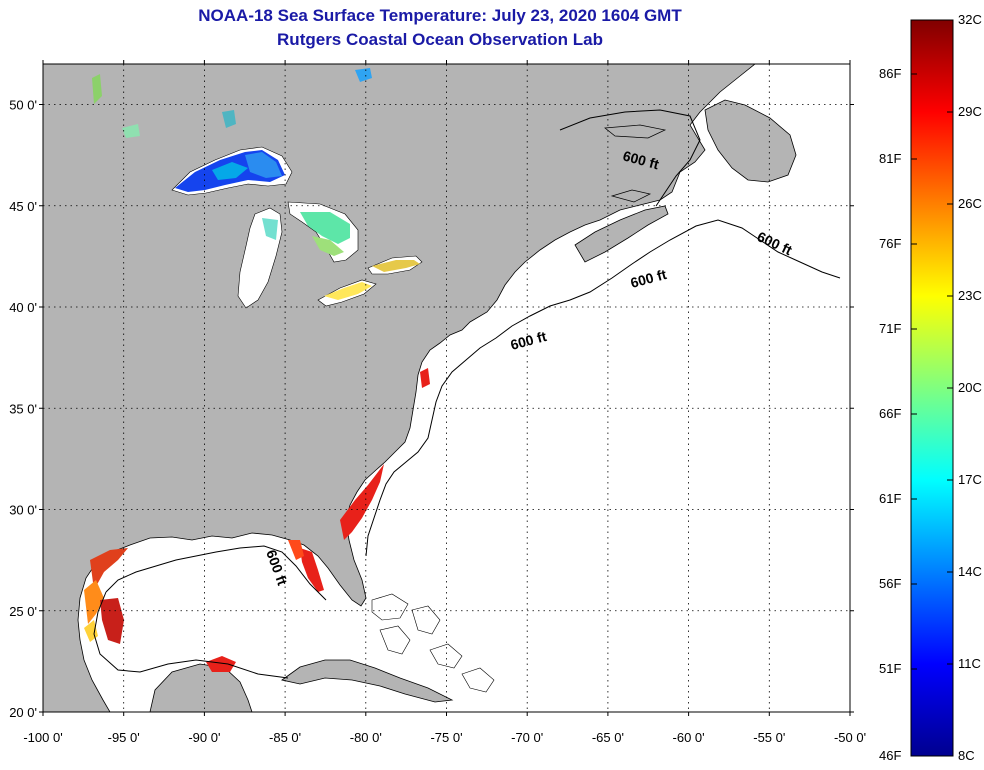 This screenshot has width=984, height=770. Describe the element at coordinates (850, 737) in the screenshot. I see `x-tick-label: -50 0'` at that location.